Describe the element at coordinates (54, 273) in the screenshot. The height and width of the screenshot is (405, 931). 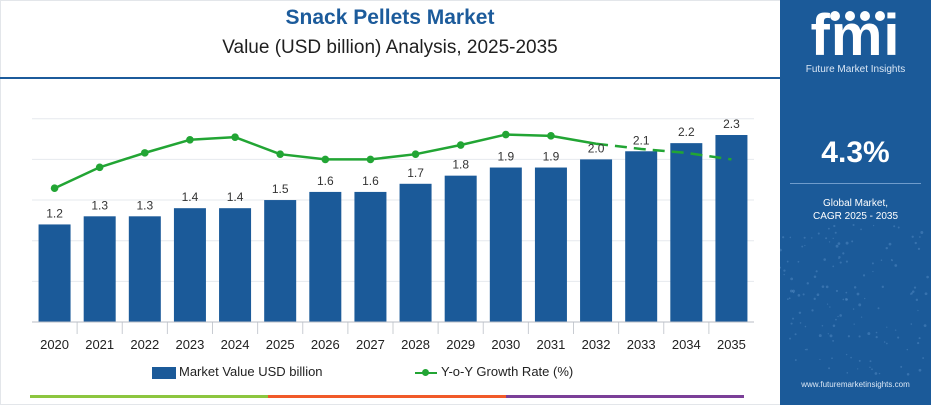
I see `bar-2020` at that location.